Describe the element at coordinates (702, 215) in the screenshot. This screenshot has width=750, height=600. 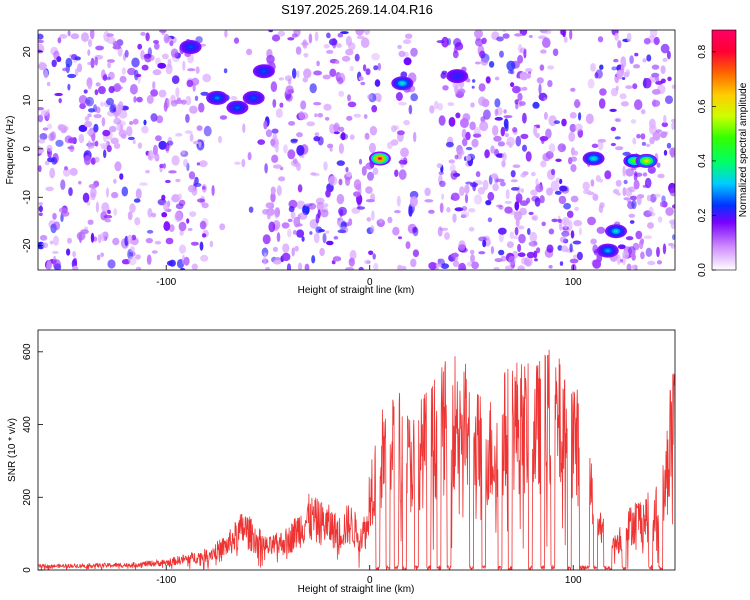
I see `colorbar-tick-label: 0.2` at that location.